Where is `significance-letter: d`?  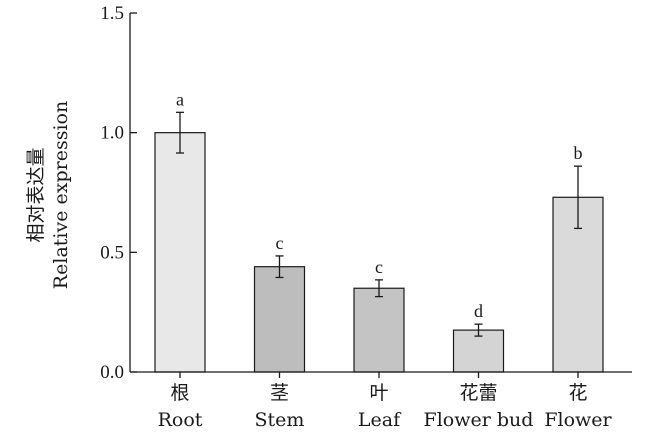 significance-letter: d is located at coordinates (478, 311).